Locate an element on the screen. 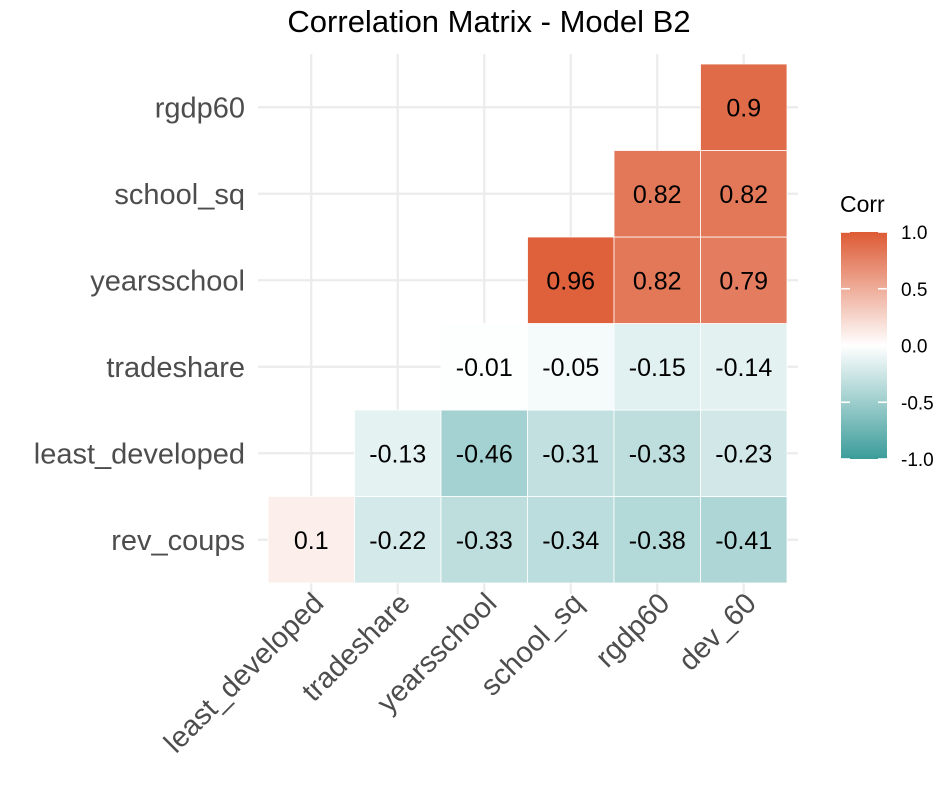 The height and width of the screenshot is (794, 946). legend-tick-label: 0.5 is located at coordinates (914, 290).